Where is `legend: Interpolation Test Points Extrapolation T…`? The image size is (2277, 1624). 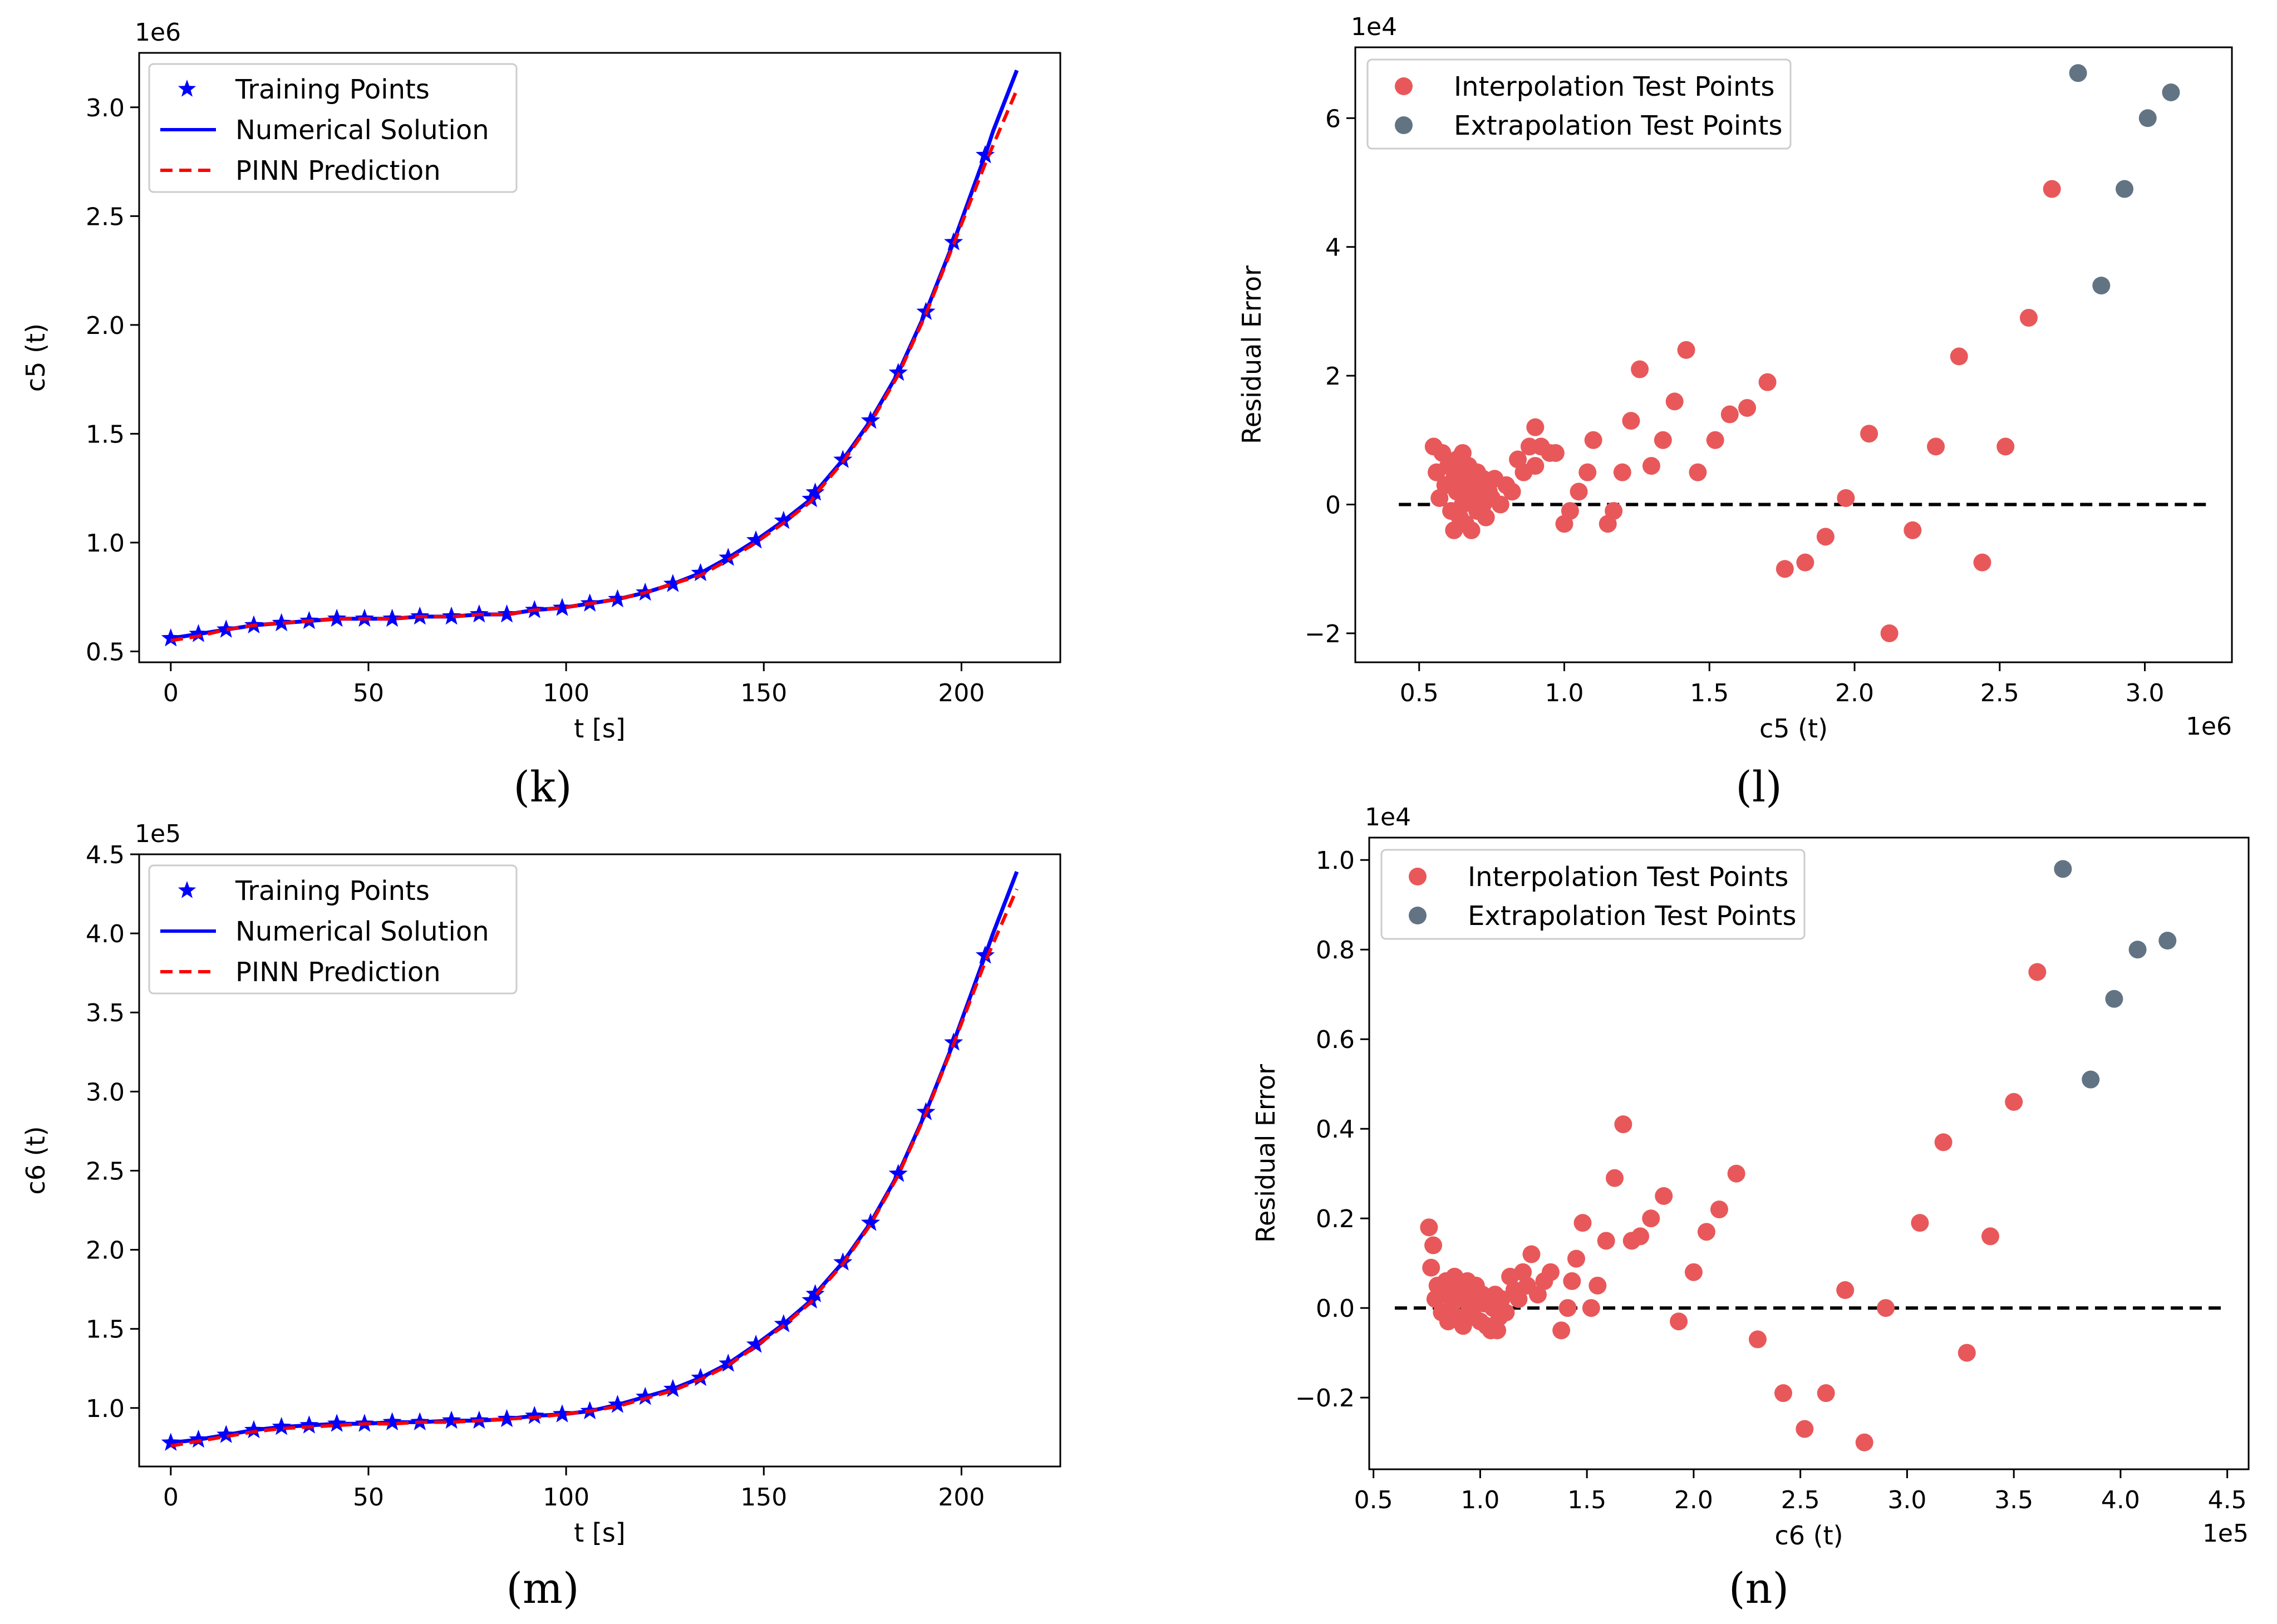
legend: Interpolation Test Points Extrapolation T… is located at coordinates (1593, 895).